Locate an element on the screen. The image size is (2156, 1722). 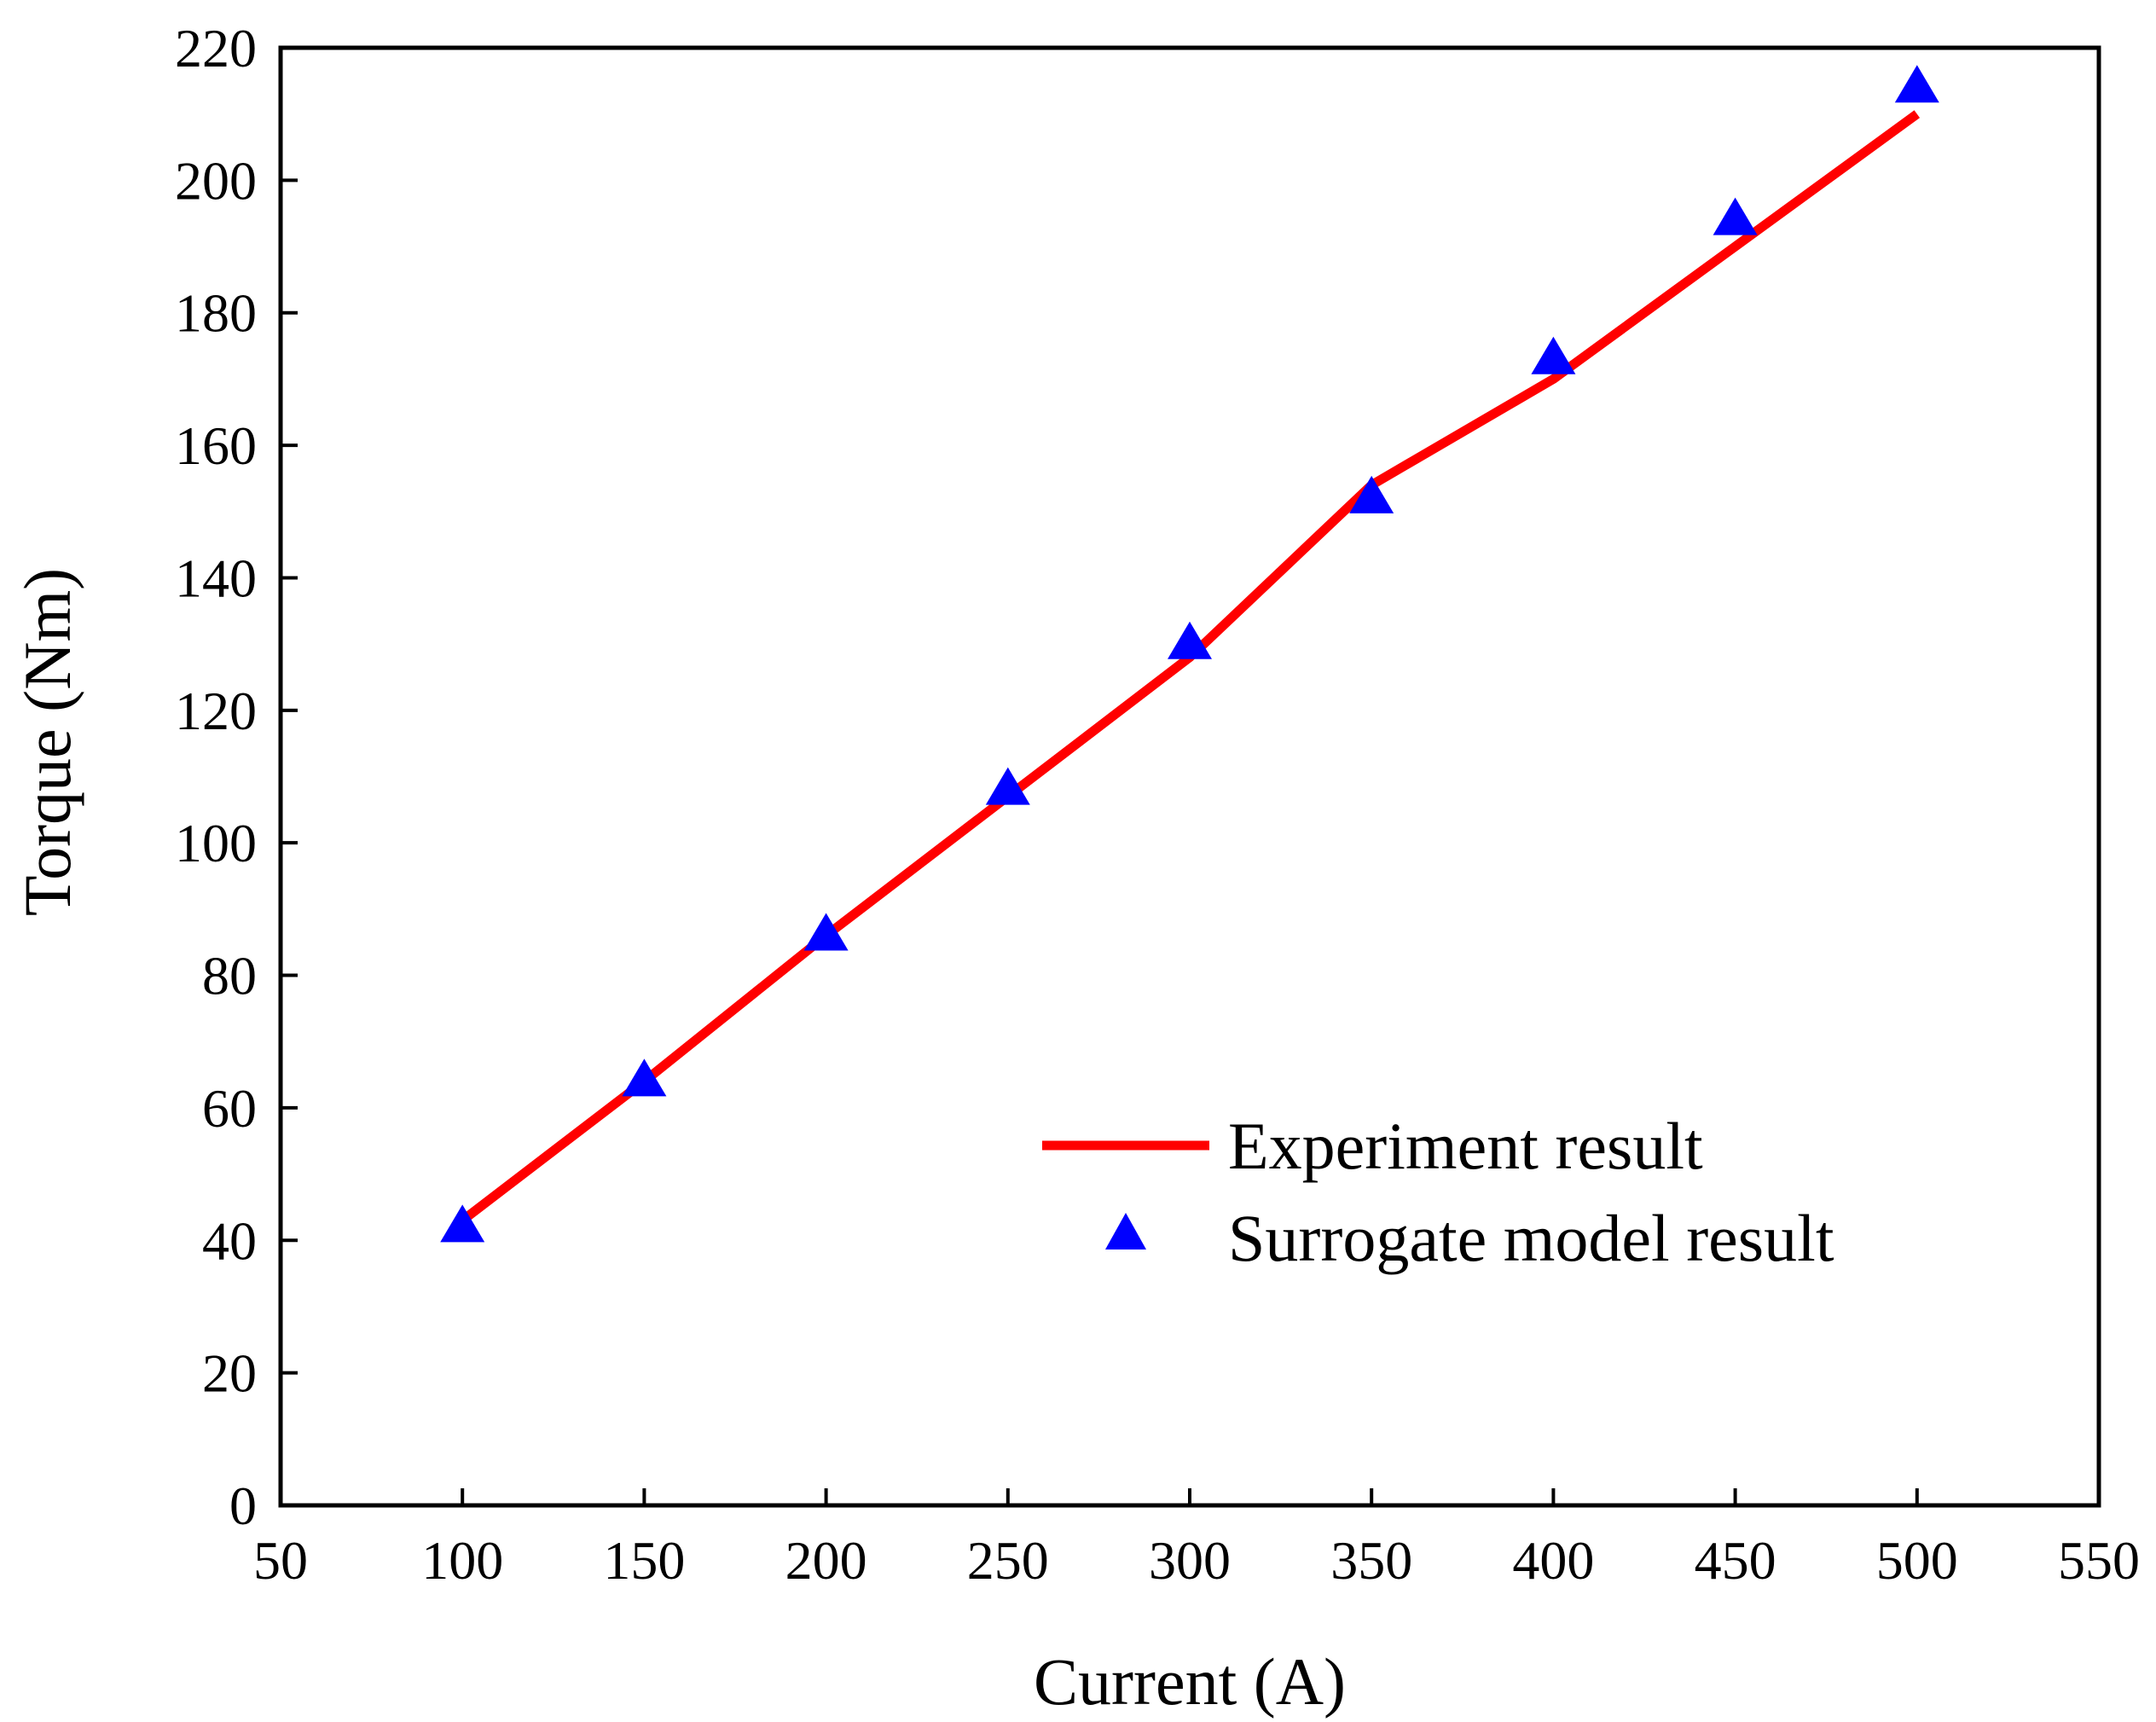
x-tick-label: 100 is located at coordinates (462, 1560).